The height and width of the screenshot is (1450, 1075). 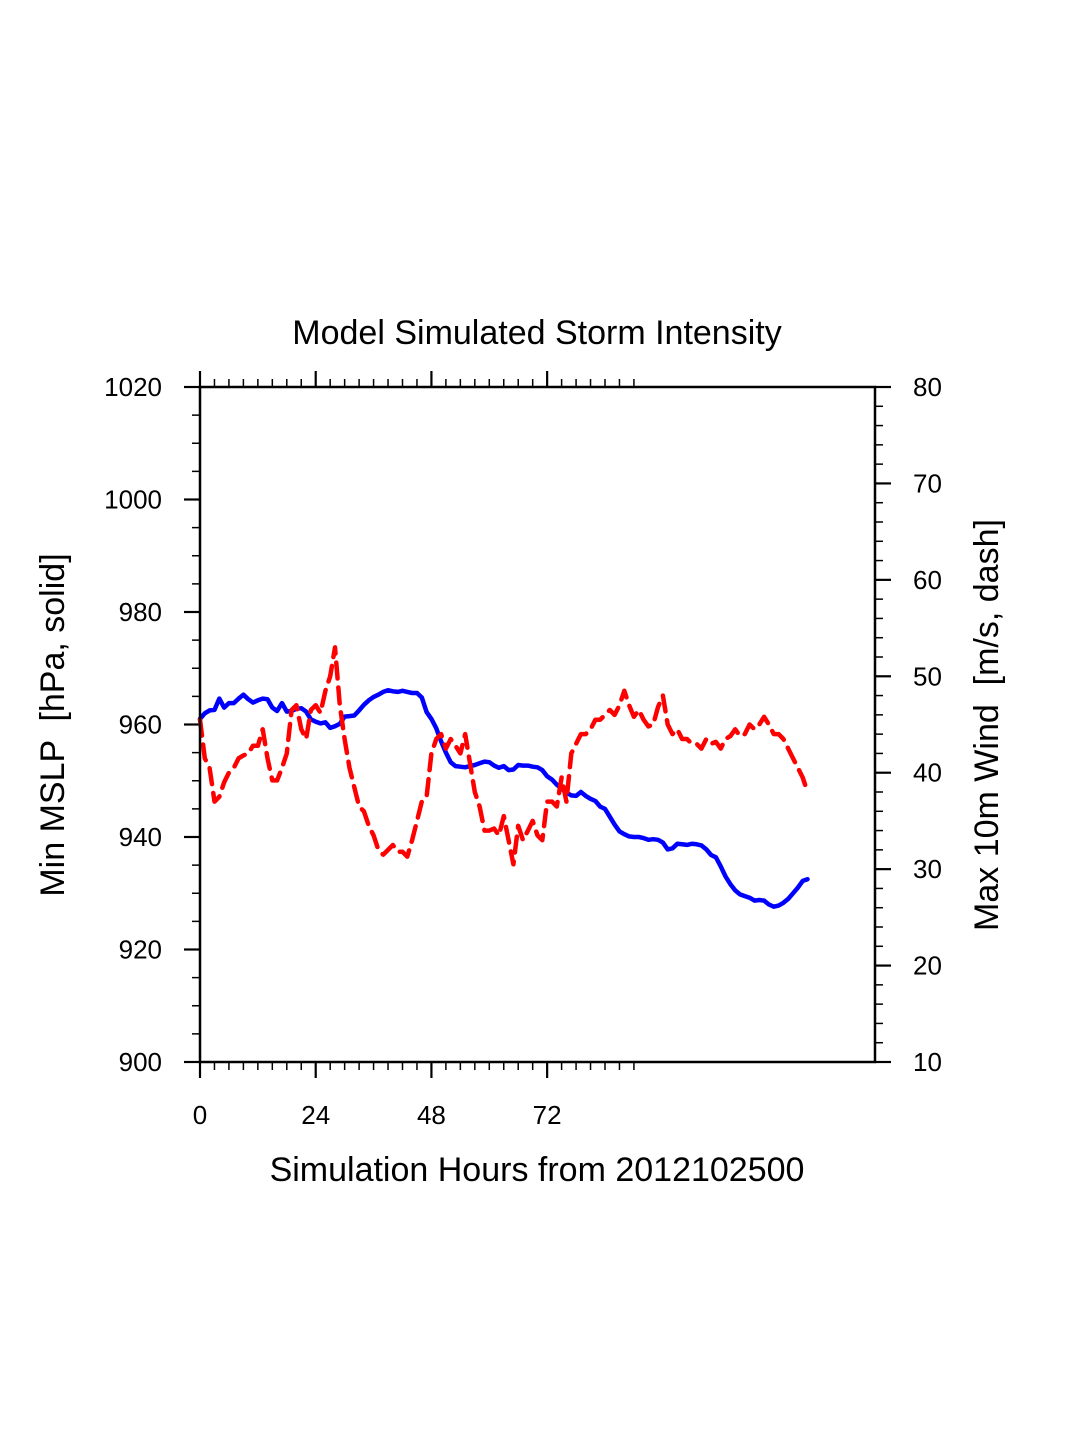 I want to click on series-group, so click(x=503, y=777).